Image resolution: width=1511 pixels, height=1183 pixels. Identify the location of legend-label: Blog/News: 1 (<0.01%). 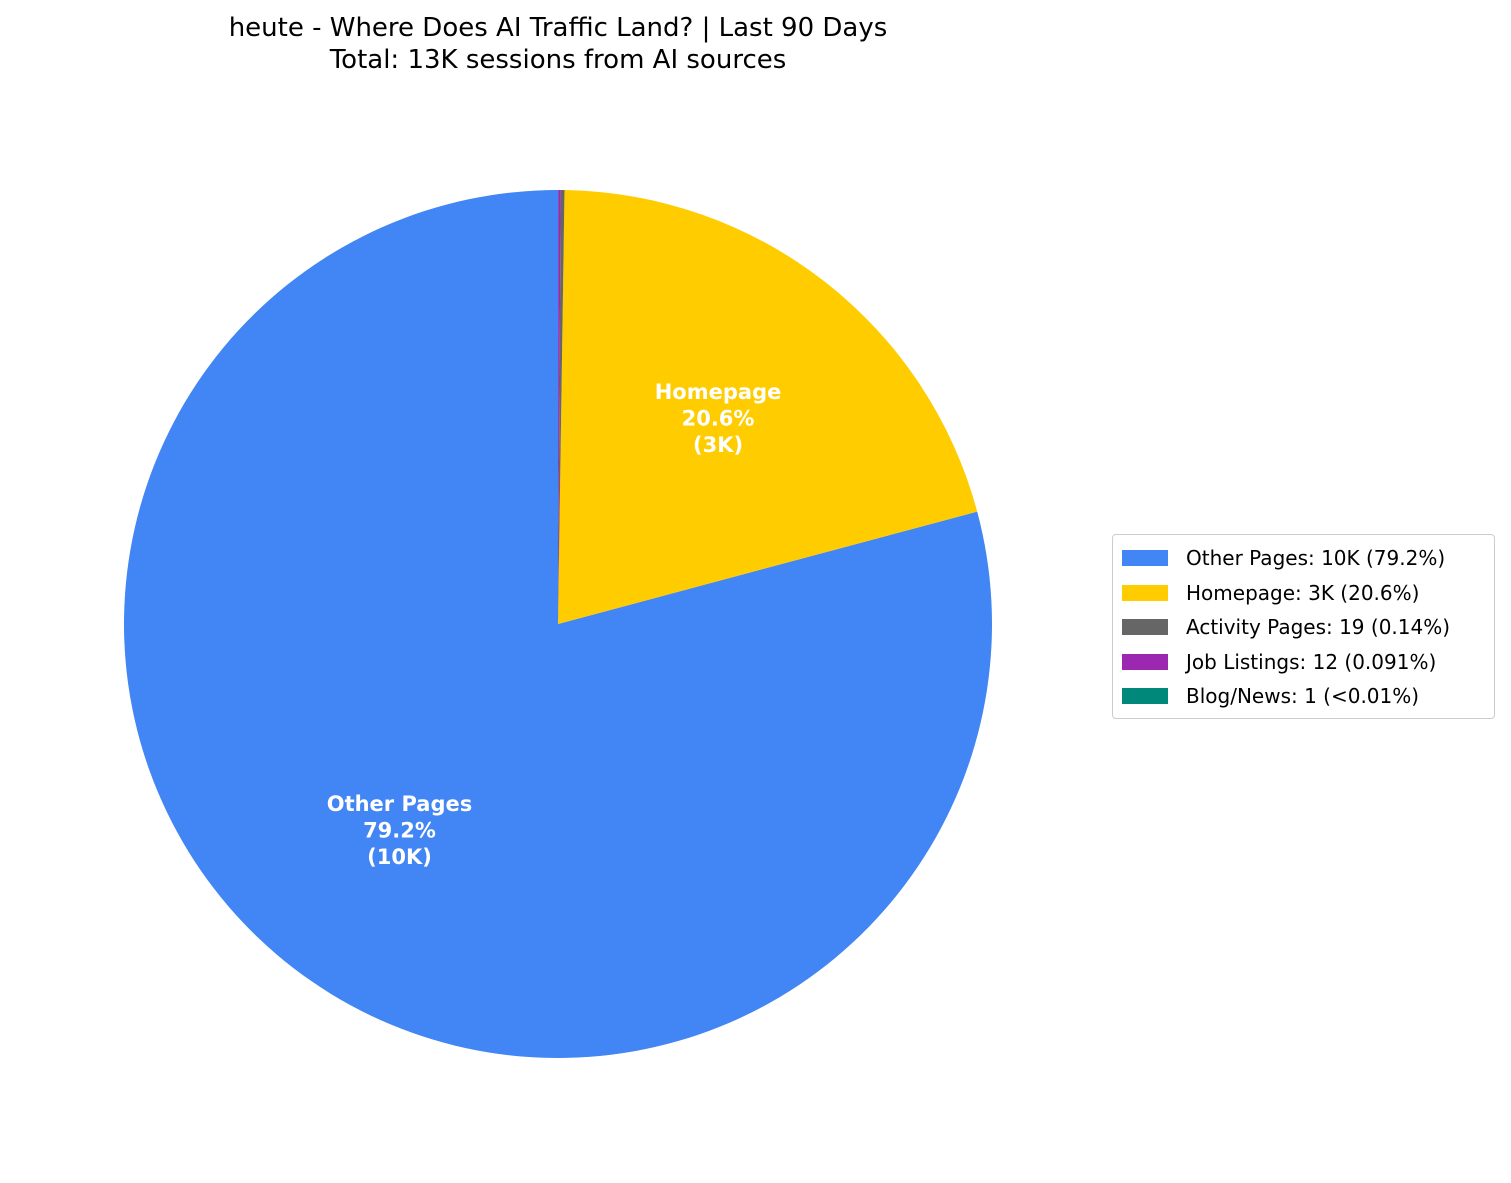
(1303, 696).